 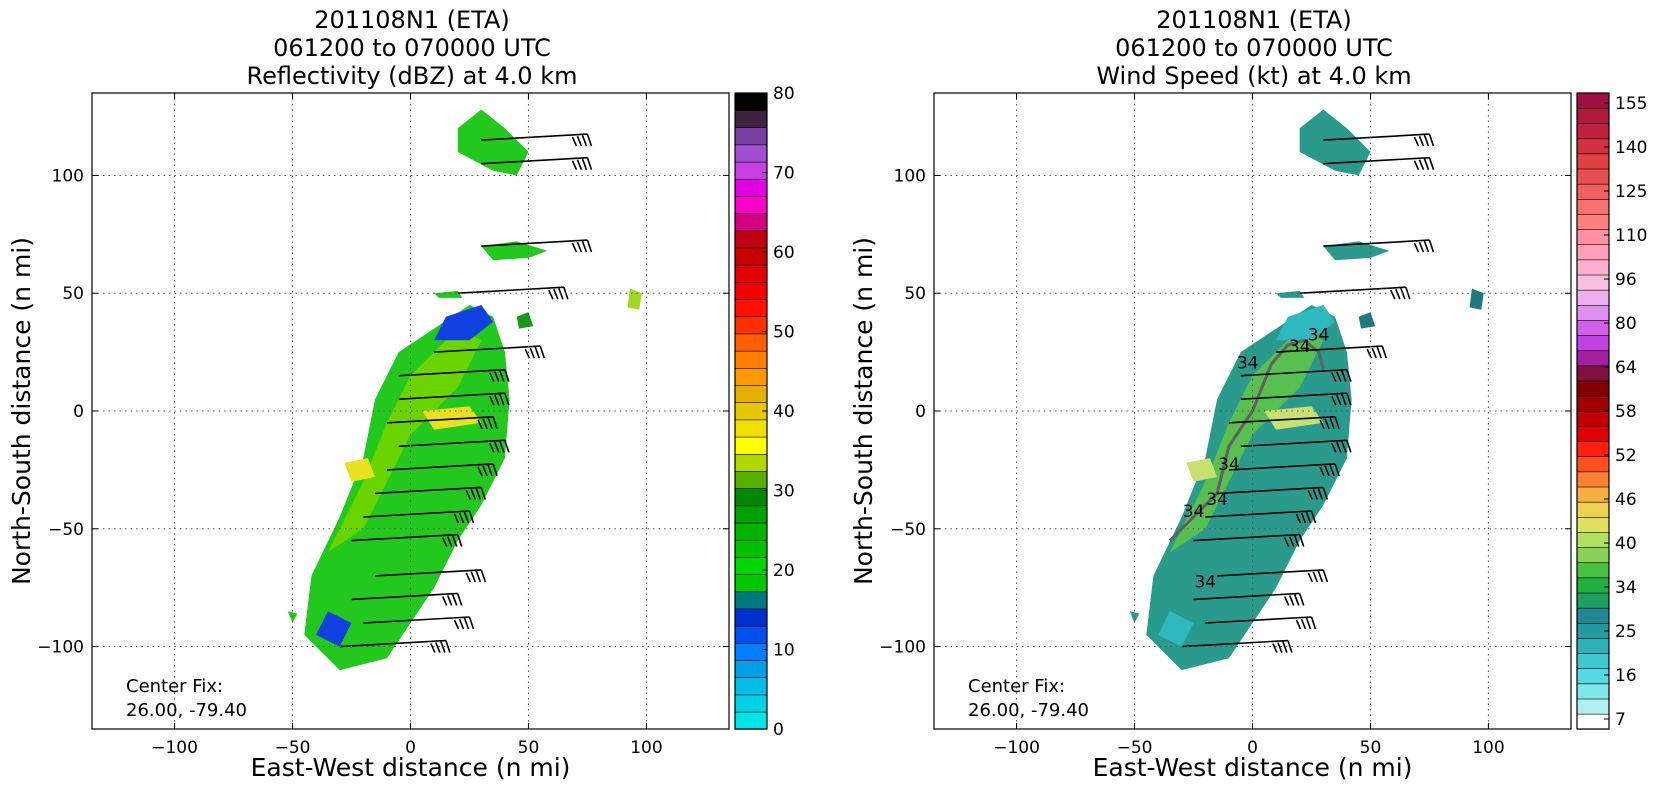 What do you see at coordinates (1626, 500) in the screenshot?
I see `colorbar-tick-label: 46` at bounding box center [1626, 500].